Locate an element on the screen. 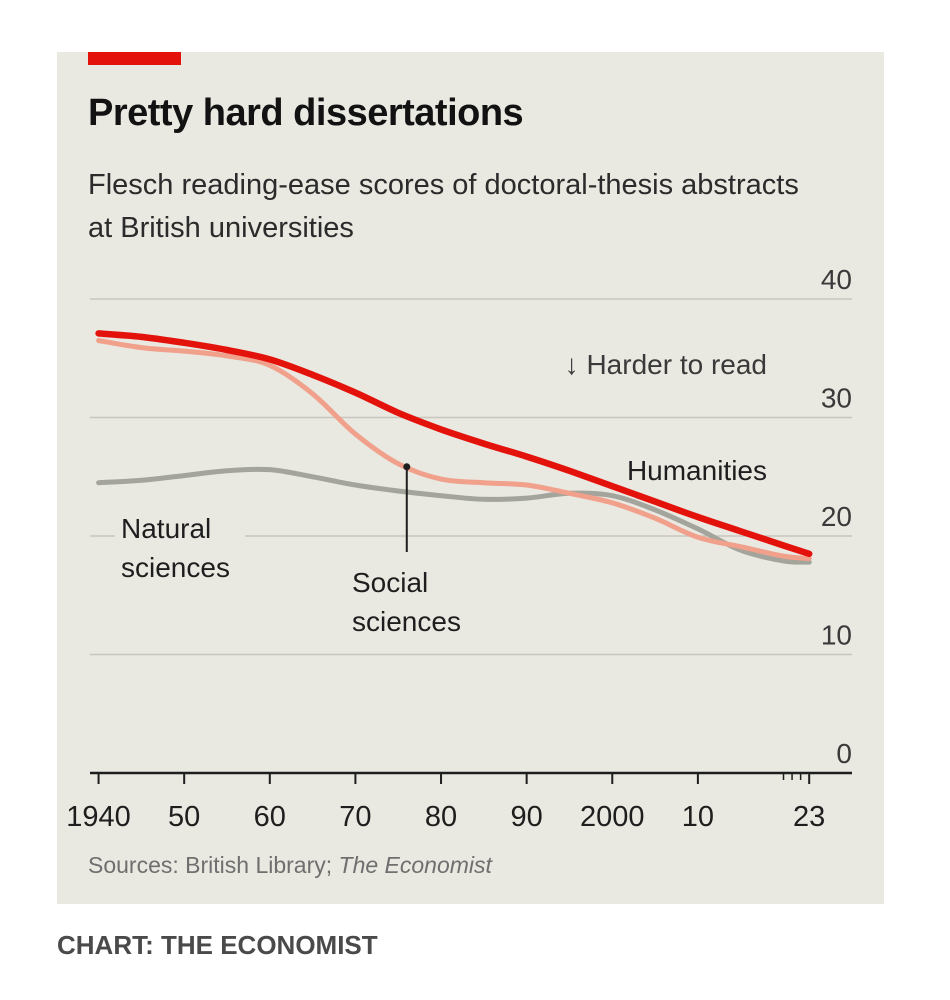  series-line-natural-sciences is located at coordinates (454, 515).